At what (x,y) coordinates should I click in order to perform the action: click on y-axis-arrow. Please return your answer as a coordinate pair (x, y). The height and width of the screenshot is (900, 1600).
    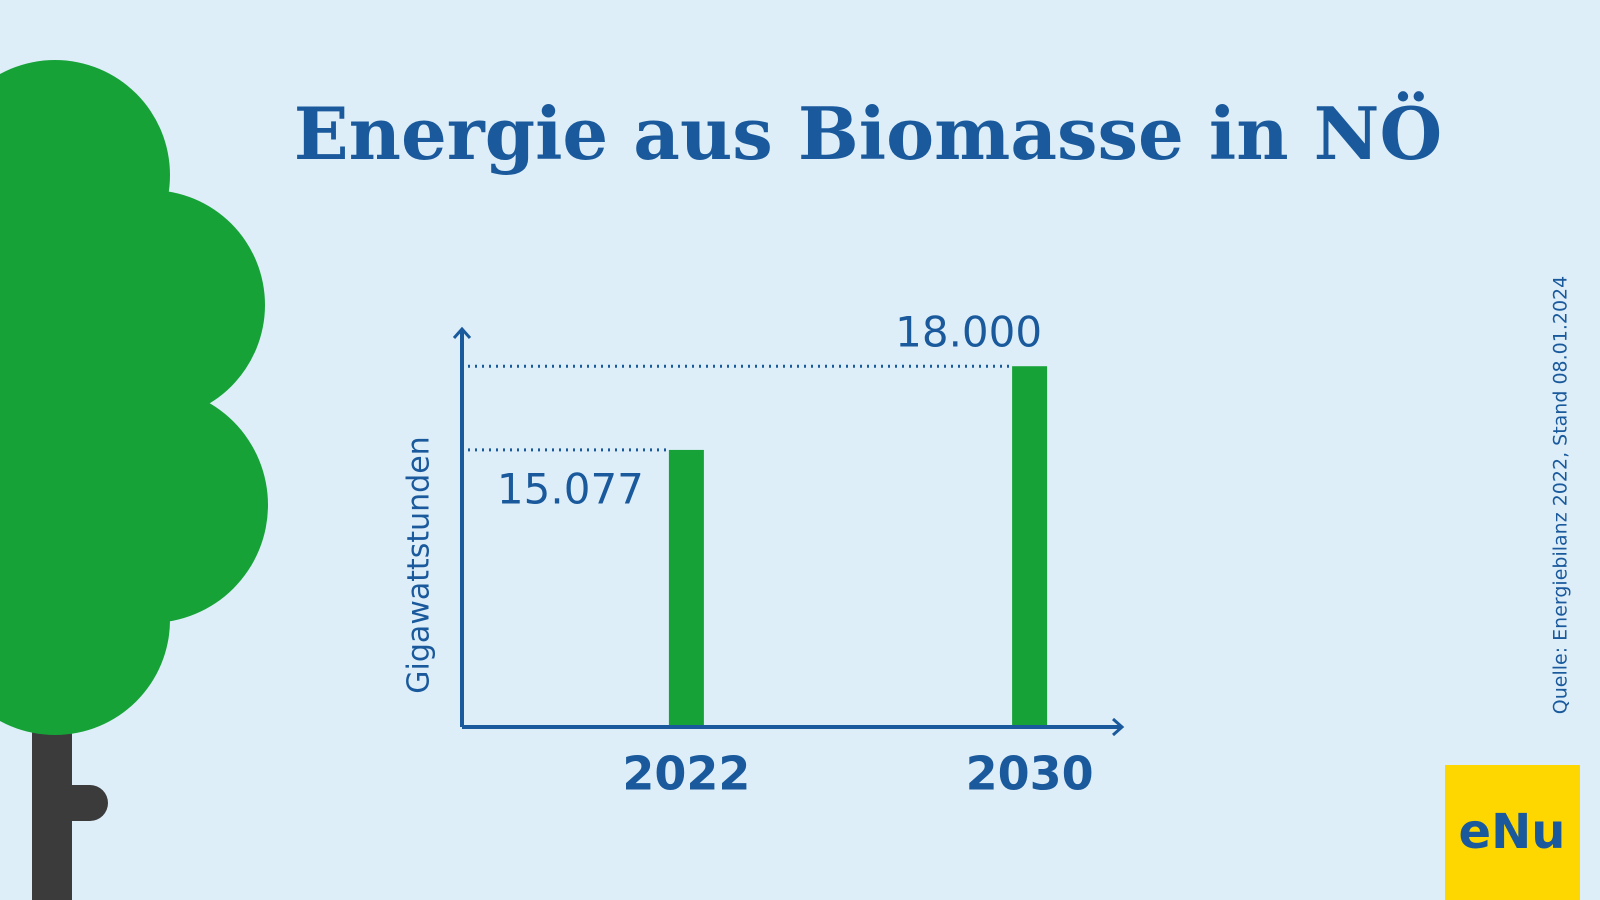
    Looking at the image, I should click on (462, 332).